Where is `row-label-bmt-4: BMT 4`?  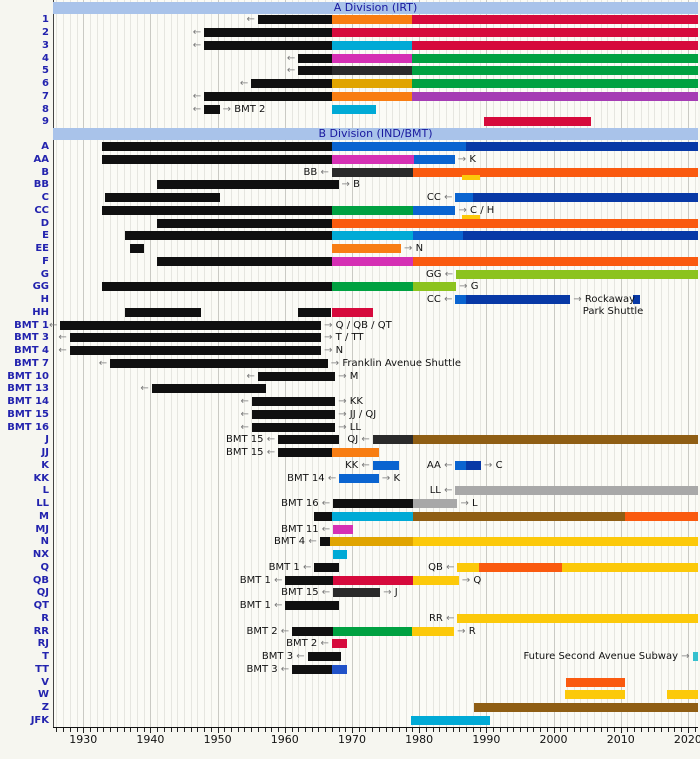 row-label-bmt-4: BMT 4 is located at coordinates (31, 351).